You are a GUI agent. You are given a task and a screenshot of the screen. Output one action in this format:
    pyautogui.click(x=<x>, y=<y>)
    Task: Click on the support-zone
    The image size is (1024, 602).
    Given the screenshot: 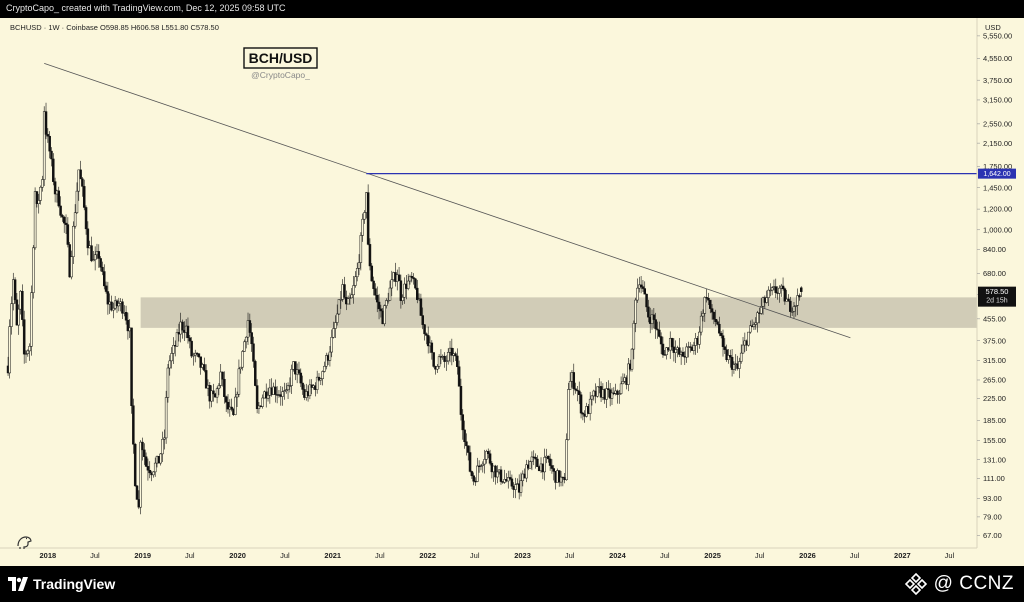 What is the action you would take?
    pyautogui.click(x=558, y=312)
    